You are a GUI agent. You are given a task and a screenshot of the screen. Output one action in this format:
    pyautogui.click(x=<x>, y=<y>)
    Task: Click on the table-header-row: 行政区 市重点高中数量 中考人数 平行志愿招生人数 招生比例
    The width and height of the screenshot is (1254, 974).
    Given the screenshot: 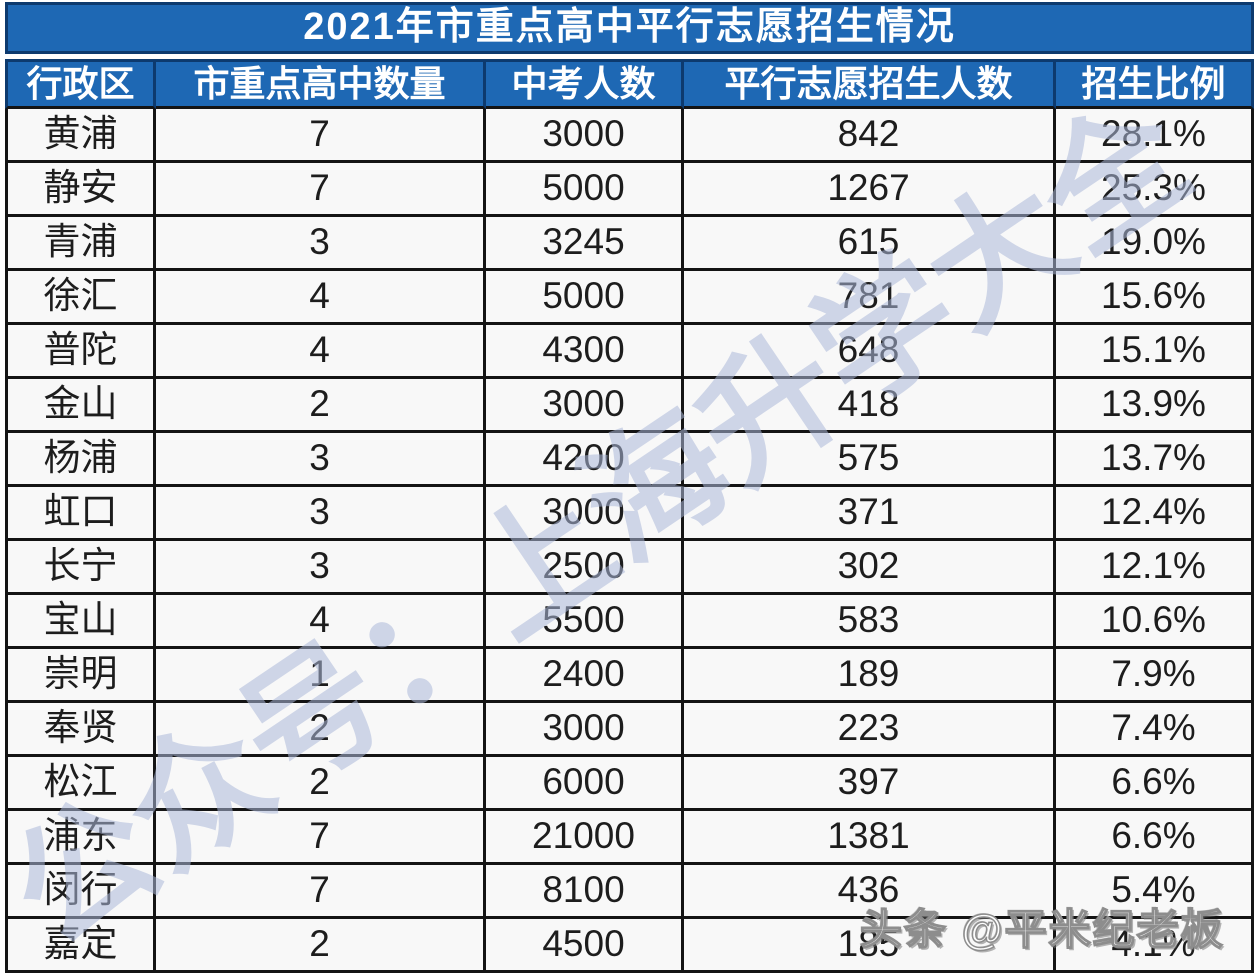 What is the action you would take?
    pyautogui.click(x=629, y=84)
    